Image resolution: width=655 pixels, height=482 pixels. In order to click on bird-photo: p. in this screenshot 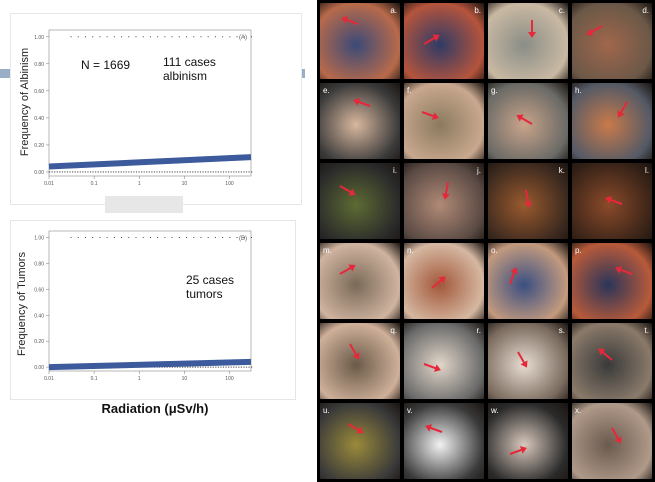, I will do `click(612, 281)`.